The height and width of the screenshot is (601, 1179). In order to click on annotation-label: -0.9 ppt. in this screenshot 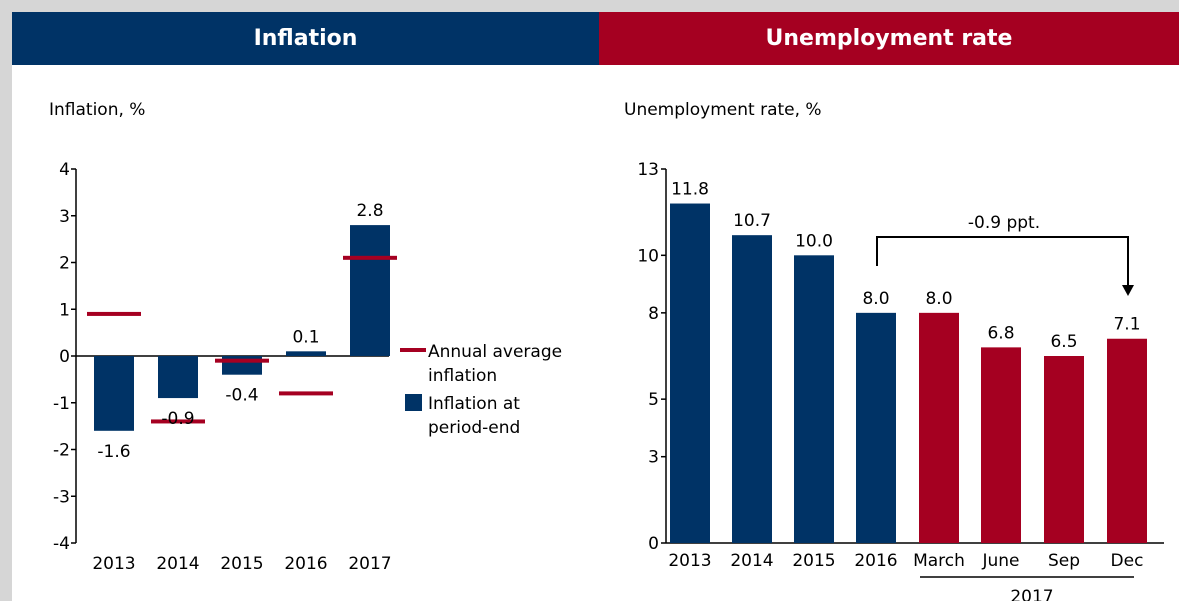, I will do `click(1004, 223)`.